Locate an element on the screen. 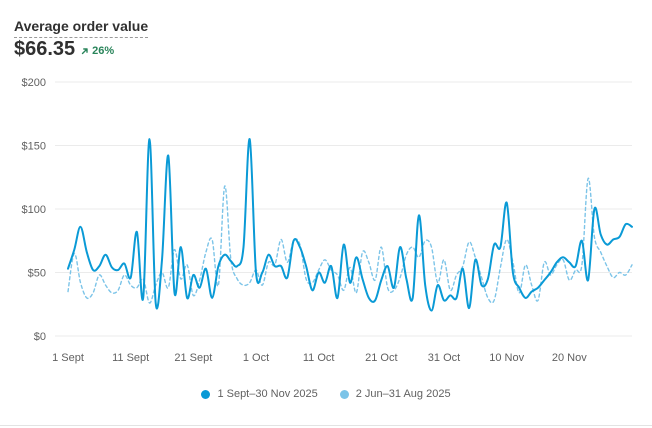  x-tick-label: 31 Oct is located at coordinates (444, 358).